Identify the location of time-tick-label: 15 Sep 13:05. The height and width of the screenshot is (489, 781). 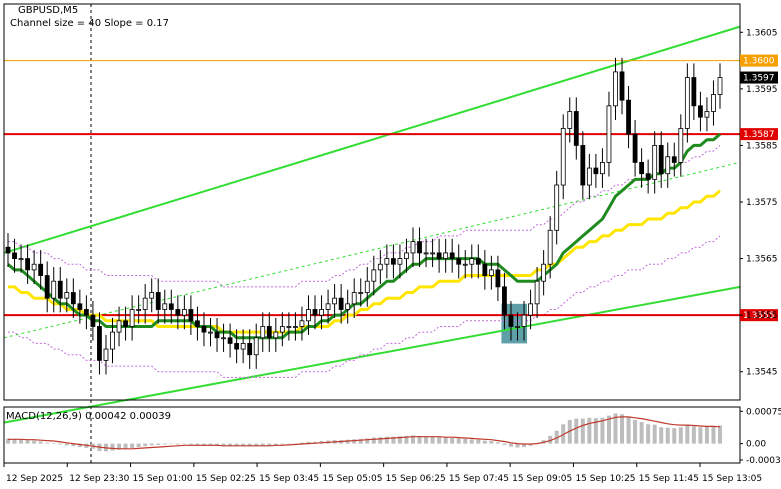
(732, 479).